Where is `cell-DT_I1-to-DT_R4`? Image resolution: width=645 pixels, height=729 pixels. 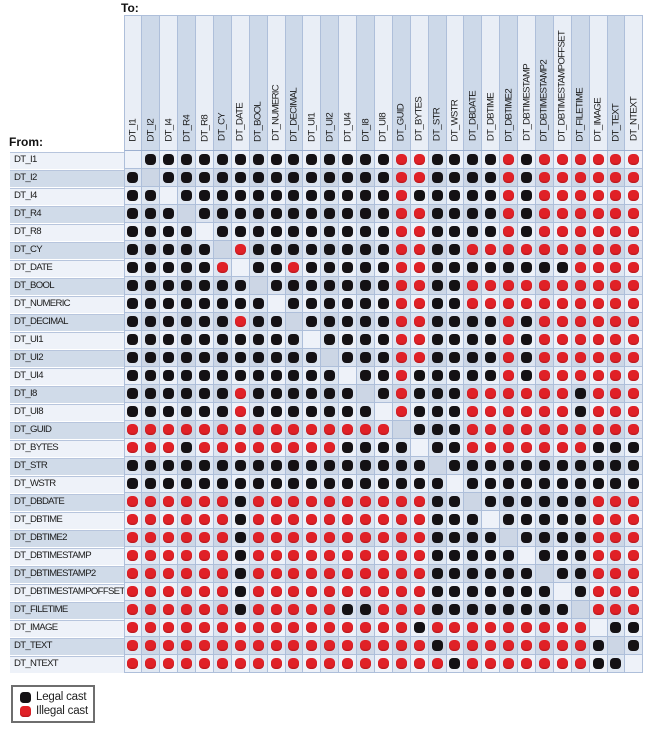
cell-DT_I1-to-DT_R4 is located at coordinates (187, 160).